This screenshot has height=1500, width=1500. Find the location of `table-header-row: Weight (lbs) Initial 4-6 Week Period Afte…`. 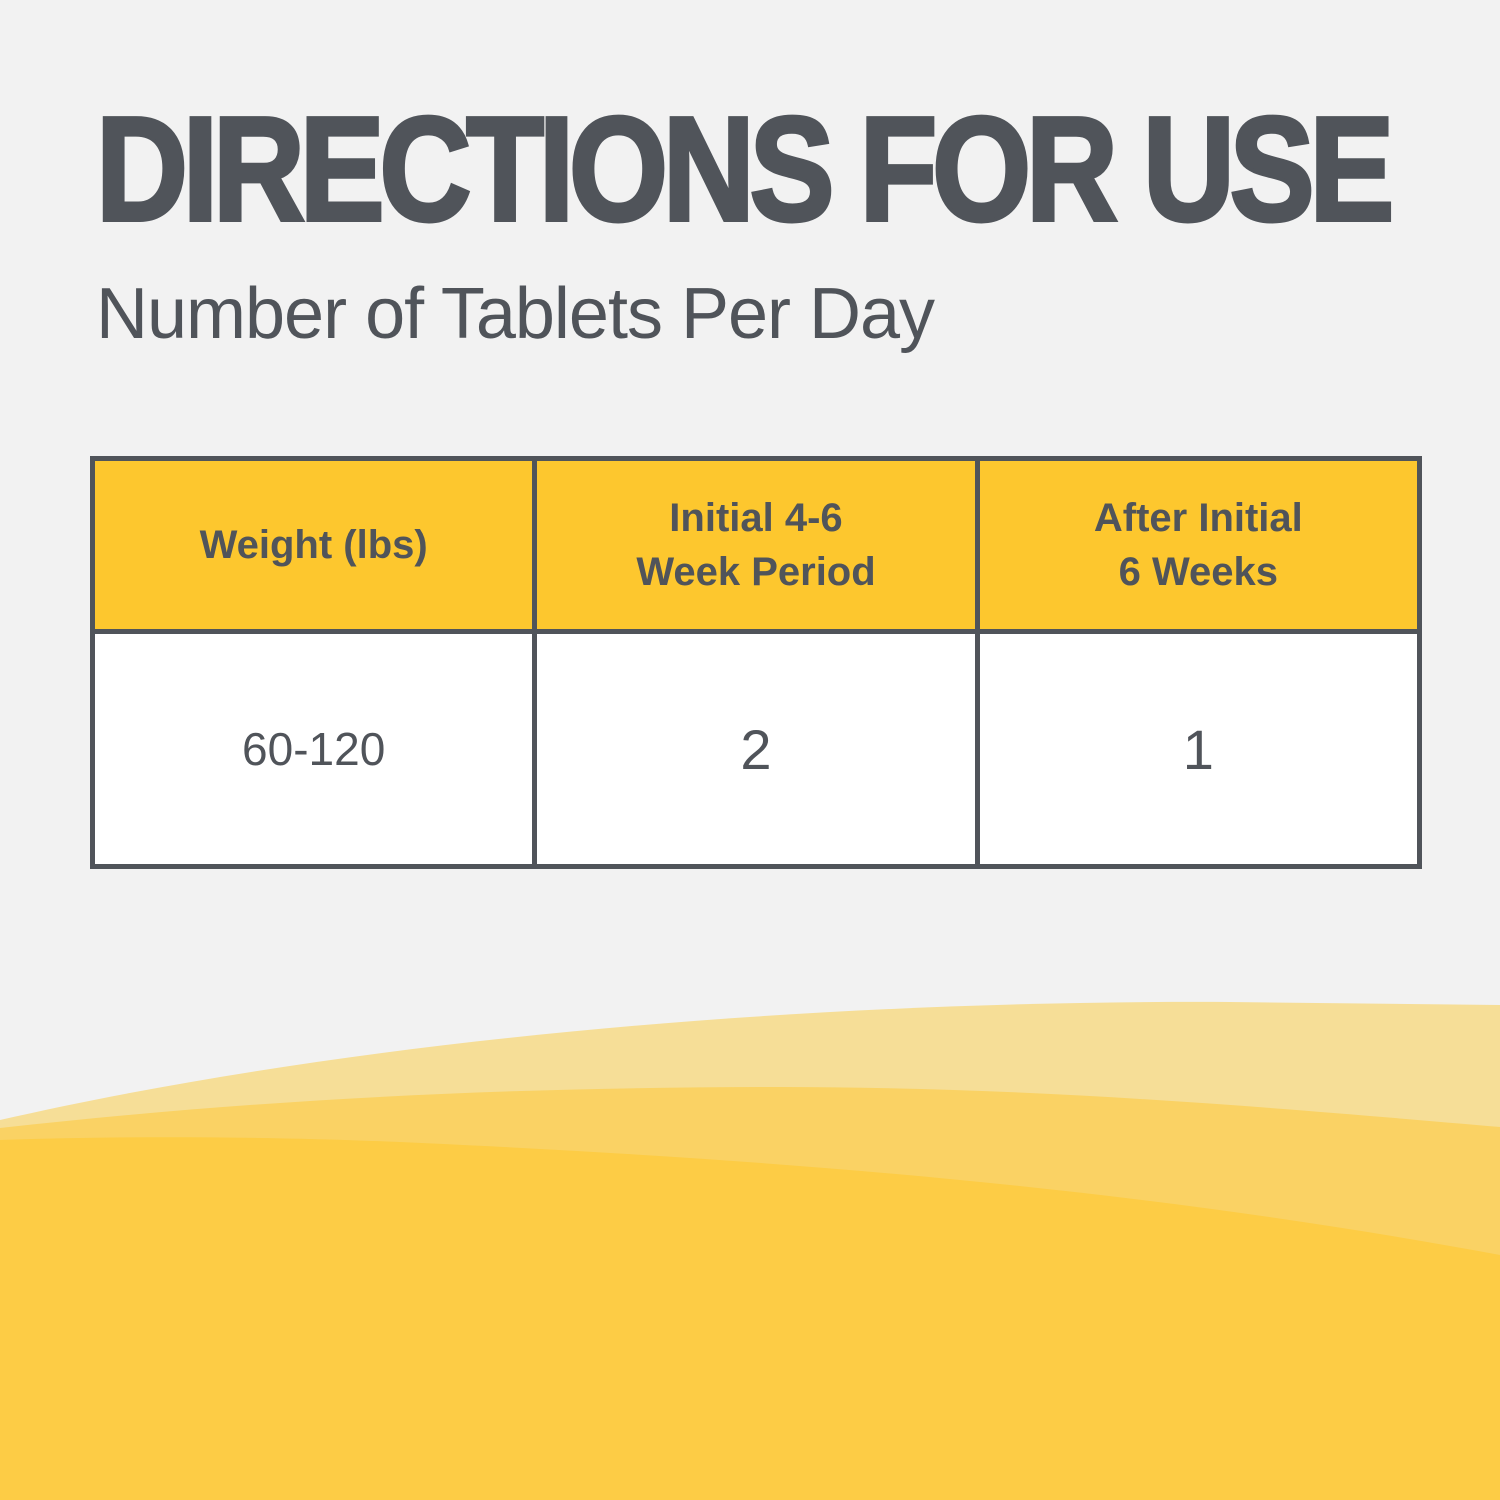

table-header-row: Weight (lbs) Initial 4-6 Week Period Afte… is located at coordinates (756, 545).